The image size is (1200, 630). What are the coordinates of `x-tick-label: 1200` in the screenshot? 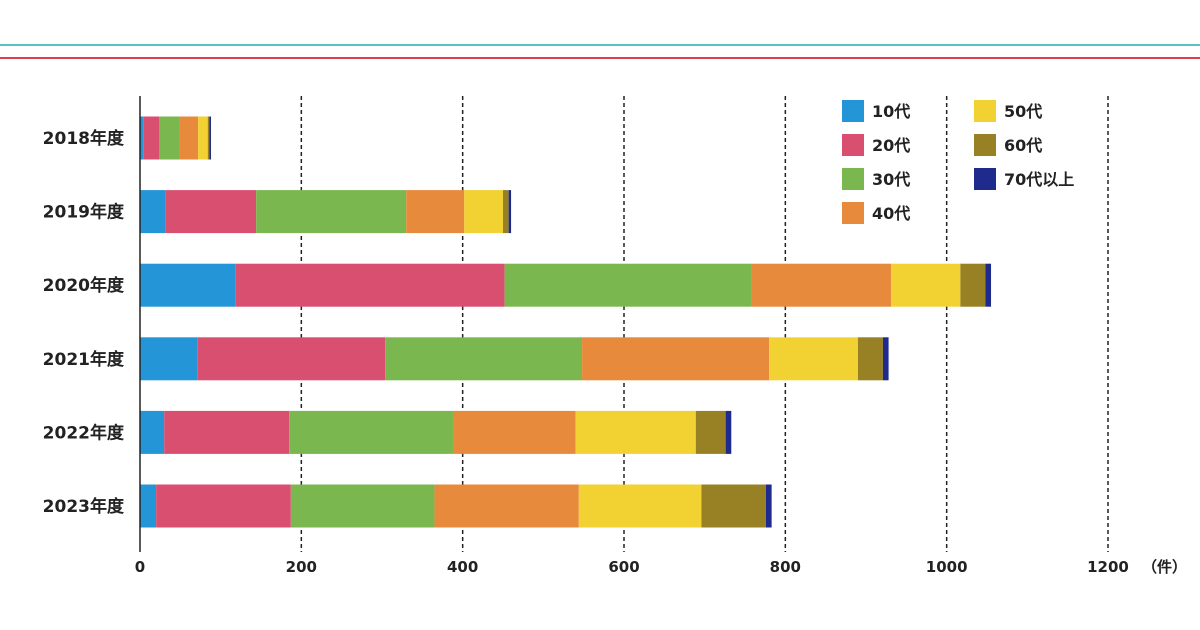 It's located at (1108, 567).